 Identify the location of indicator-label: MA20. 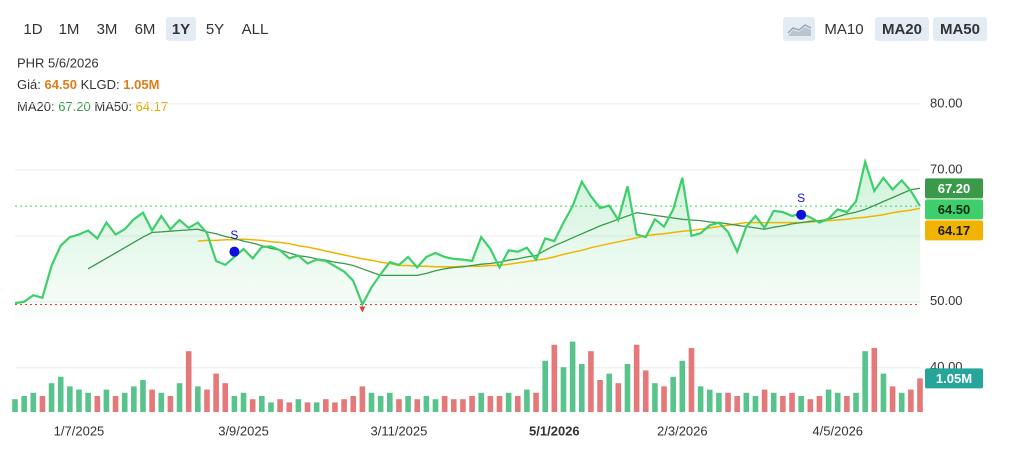
(902, 29).